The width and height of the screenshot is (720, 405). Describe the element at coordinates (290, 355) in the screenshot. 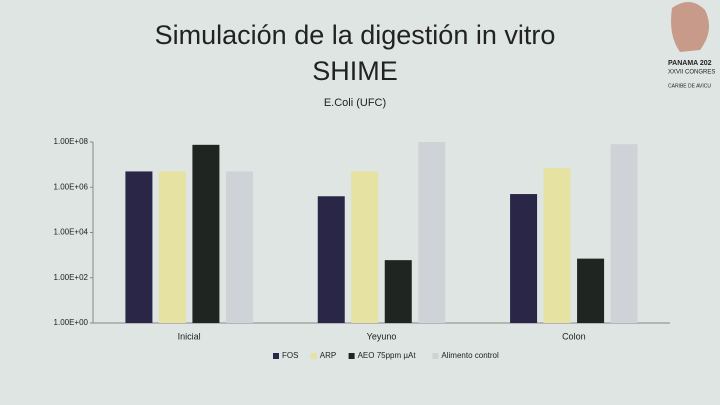

I see `legend-label: FOS` at that location.